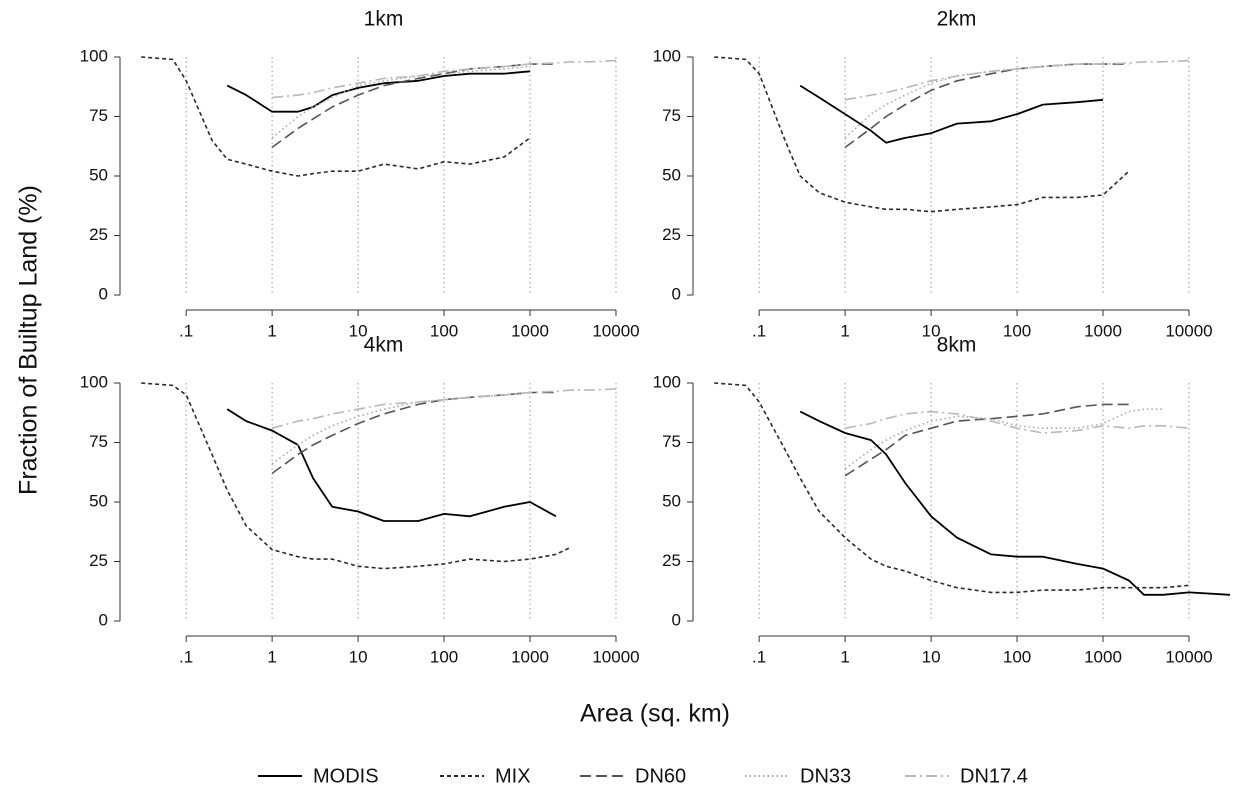 This screenshot has width=1238, height=801. What do you see at coordinates (825, 776) in the screenshot?
I see `legend-label: DN33` at bounding box center [825, 776].